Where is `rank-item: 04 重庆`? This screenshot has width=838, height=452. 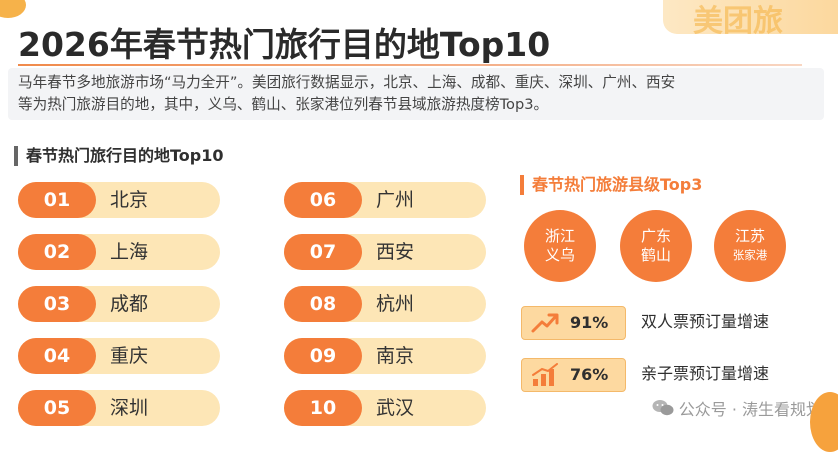
rank-item: 04 重庆 is located at coordinates (119, 356).